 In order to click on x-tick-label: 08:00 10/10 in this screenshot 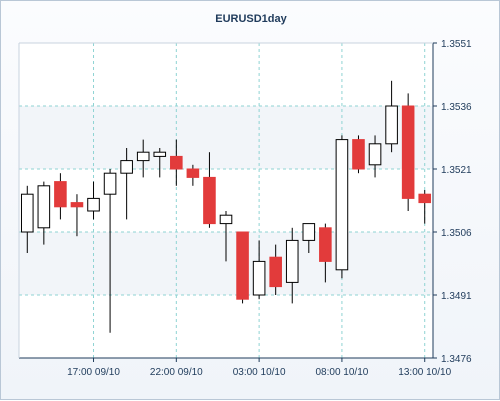, I will do `click(342, 372)`.